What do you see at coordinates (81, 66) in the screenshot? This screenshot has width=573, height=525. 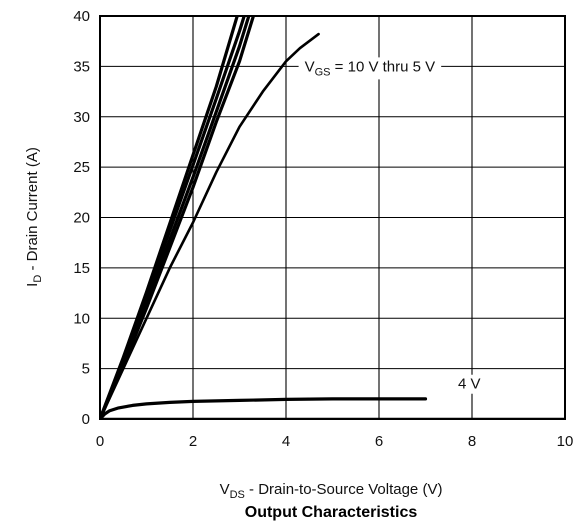 I see `y-tick-label: 35` at bounding box center [81, 66].